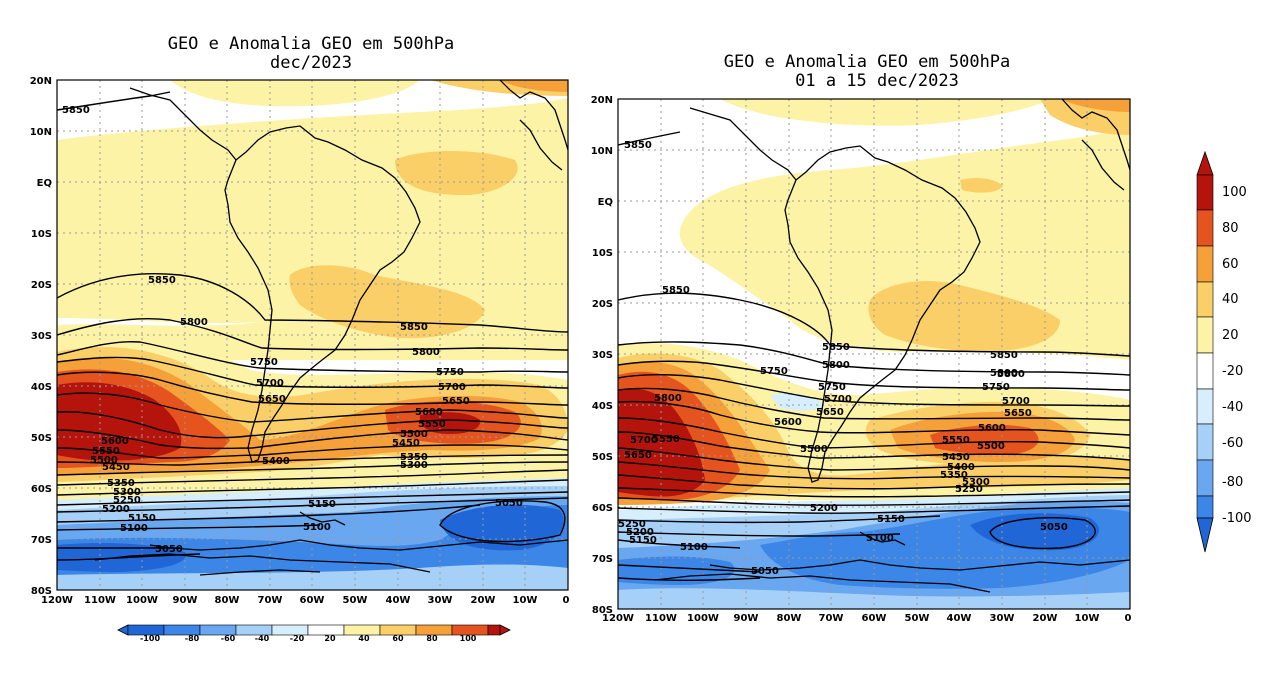  What do you see at coordinates (398, 638) in the screenshot?
I see `colorbar-label: 60` at bounding box center [398, 638].